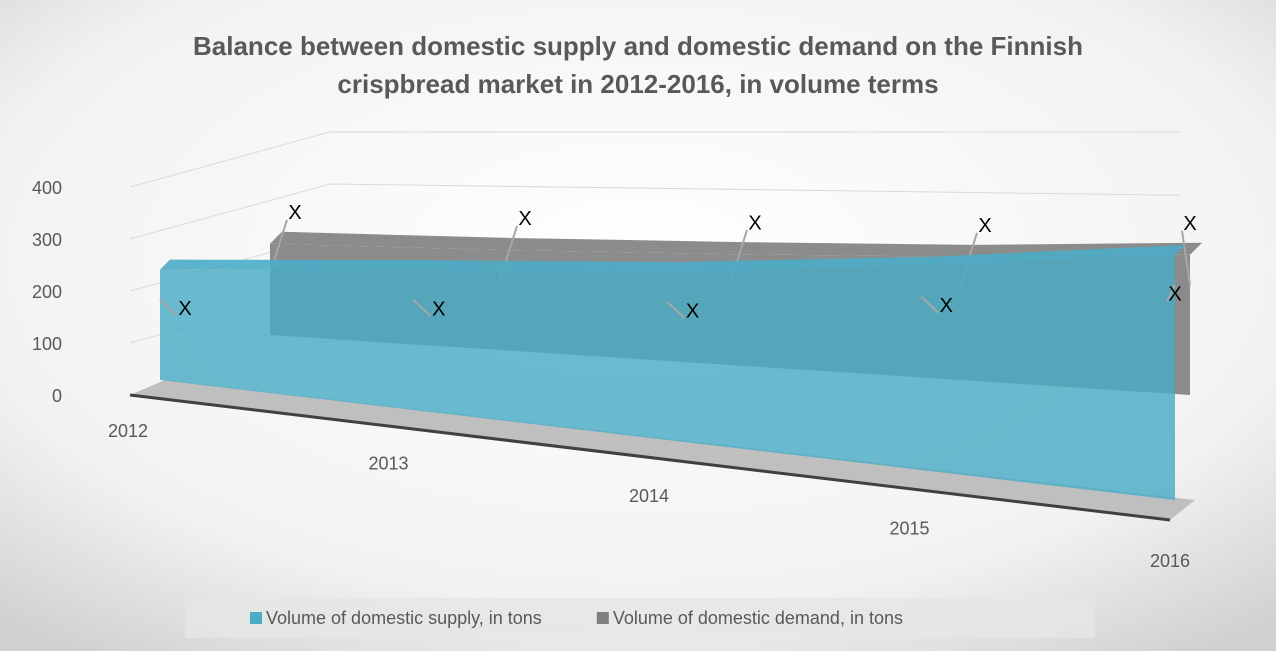 The width and height of the screenshot is (1276, 651). I want to click on y-tick-label: 400, so click(47, 188).